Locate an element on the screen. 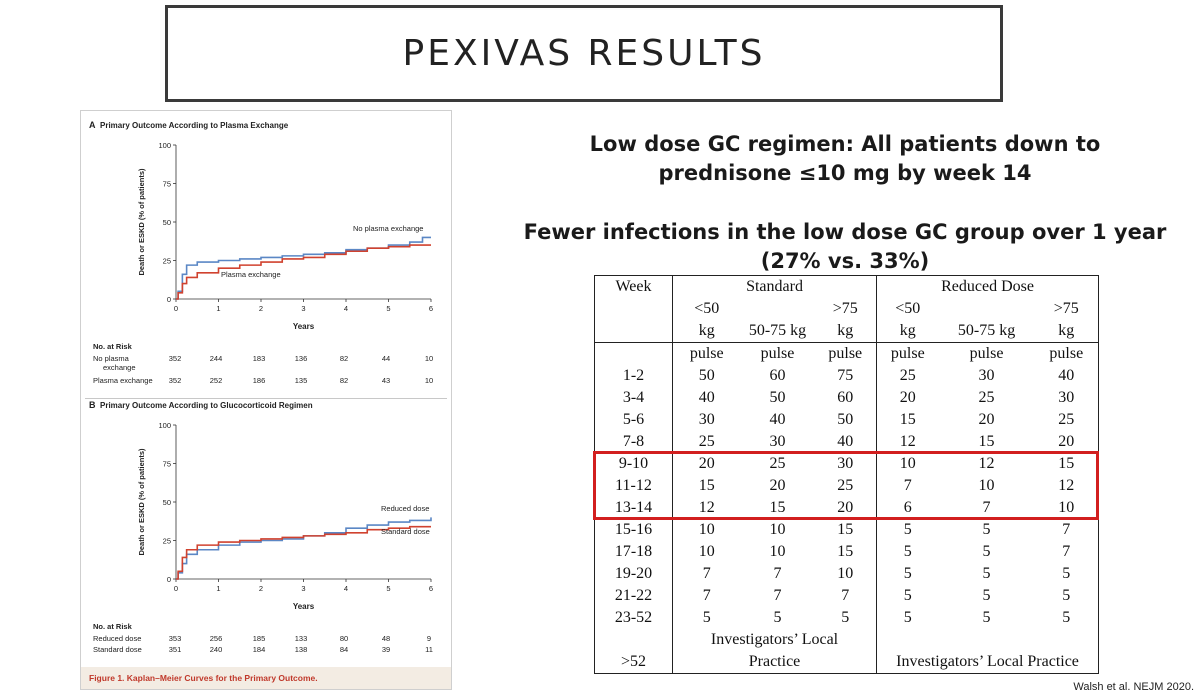  risk-value: 183 is located at coordinates (259, 358).